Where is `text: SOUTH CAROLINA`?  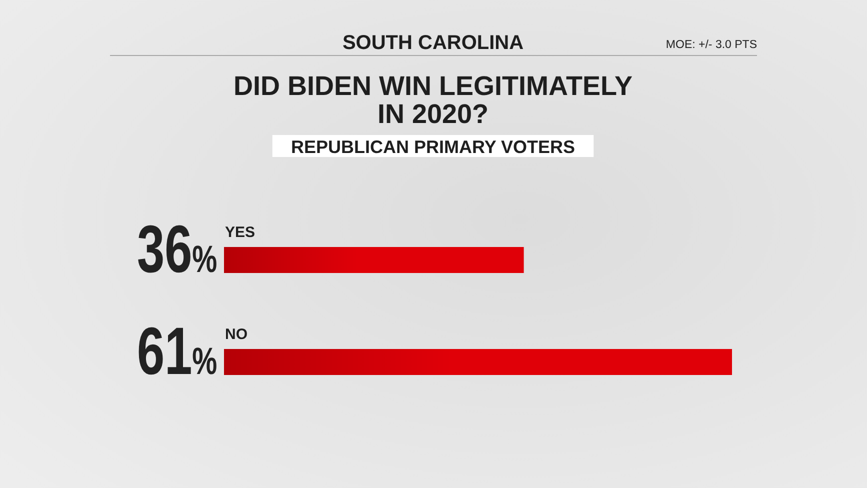
text: SOUTH CAROLINA is located at coordinates (433, 43).